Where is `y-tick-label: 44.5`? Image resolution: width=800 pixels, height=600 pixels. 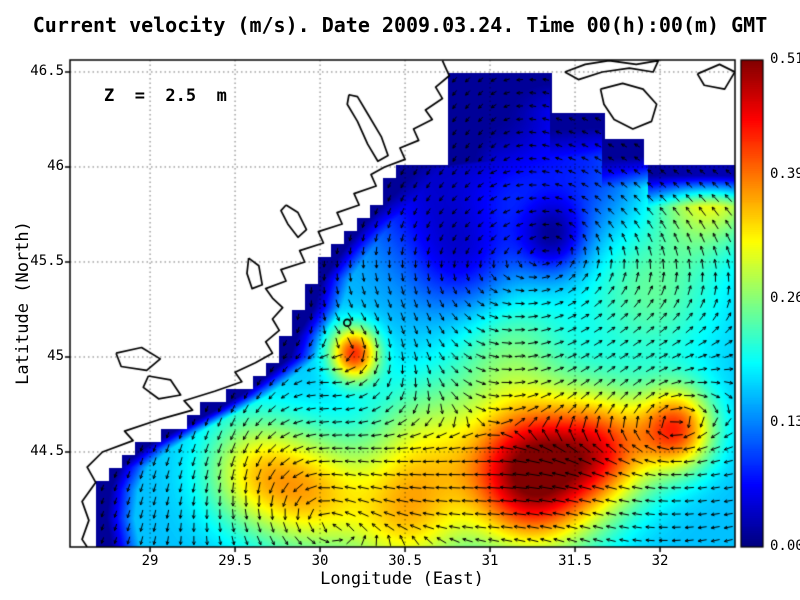
y-tick-label: 44.5 is located at coordinates (47, 450).